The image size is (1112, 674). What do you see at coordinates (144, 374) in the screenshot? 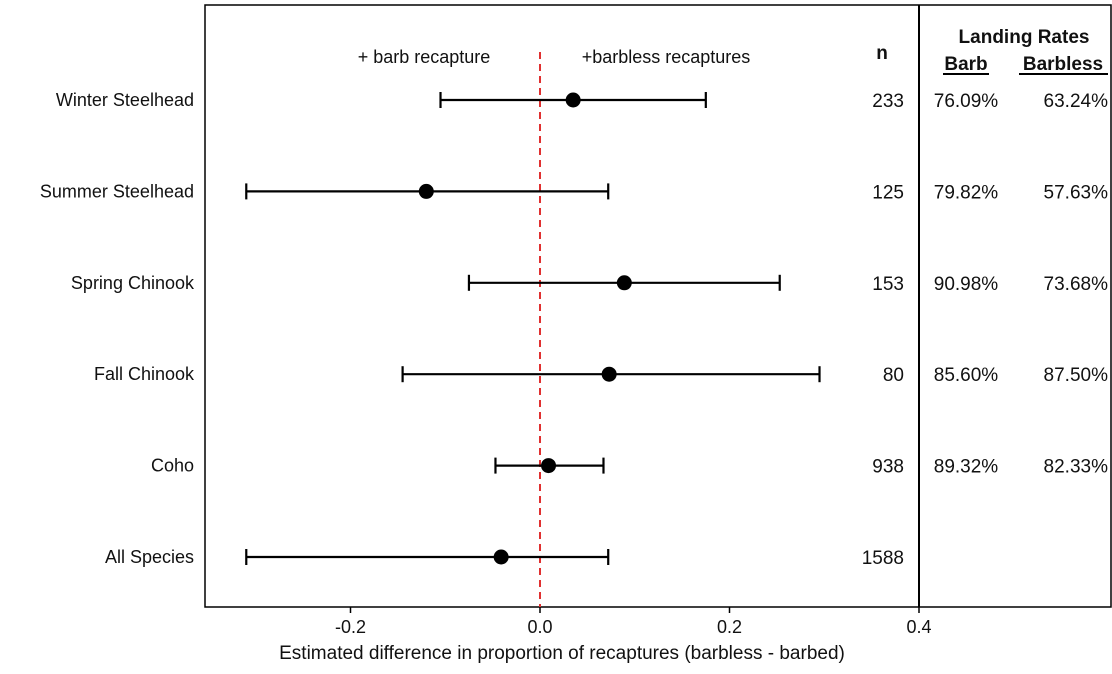
I see `row-label: Fall Chinook` at bounding box center [144, 374].